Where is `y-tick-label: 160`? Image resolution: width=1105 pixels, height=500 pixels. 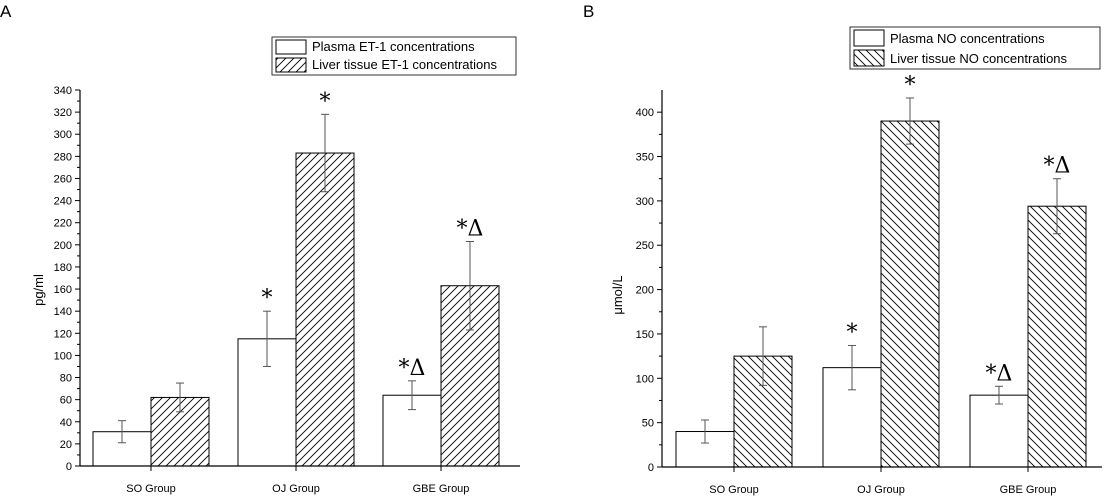 y-tick-label: 160 is located at coordinates (63, 290).